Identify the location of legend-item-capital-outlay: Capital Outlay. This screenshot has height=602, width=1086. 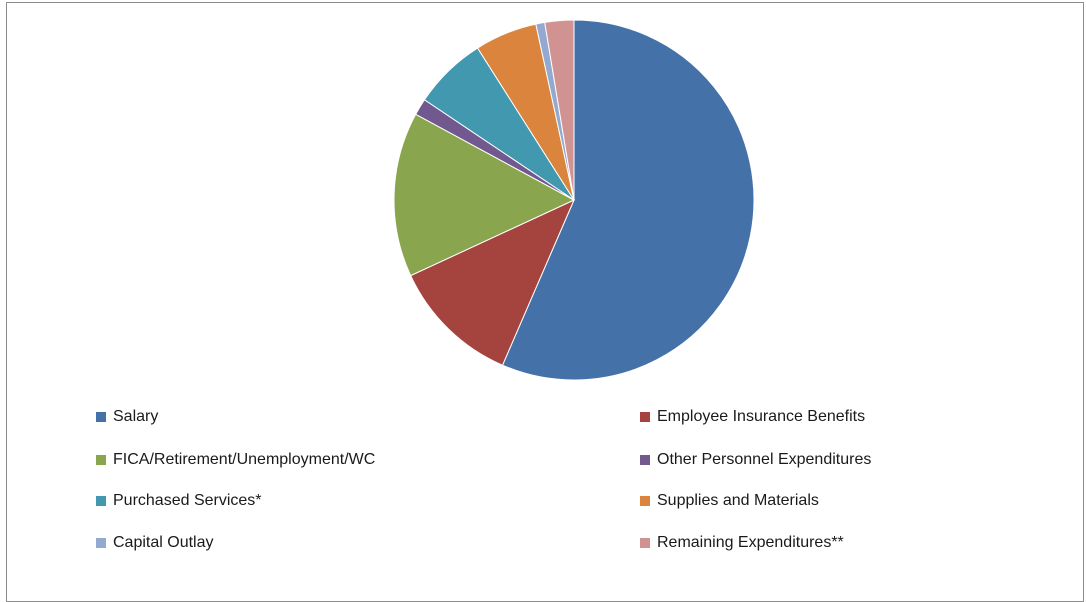
(155, 543).